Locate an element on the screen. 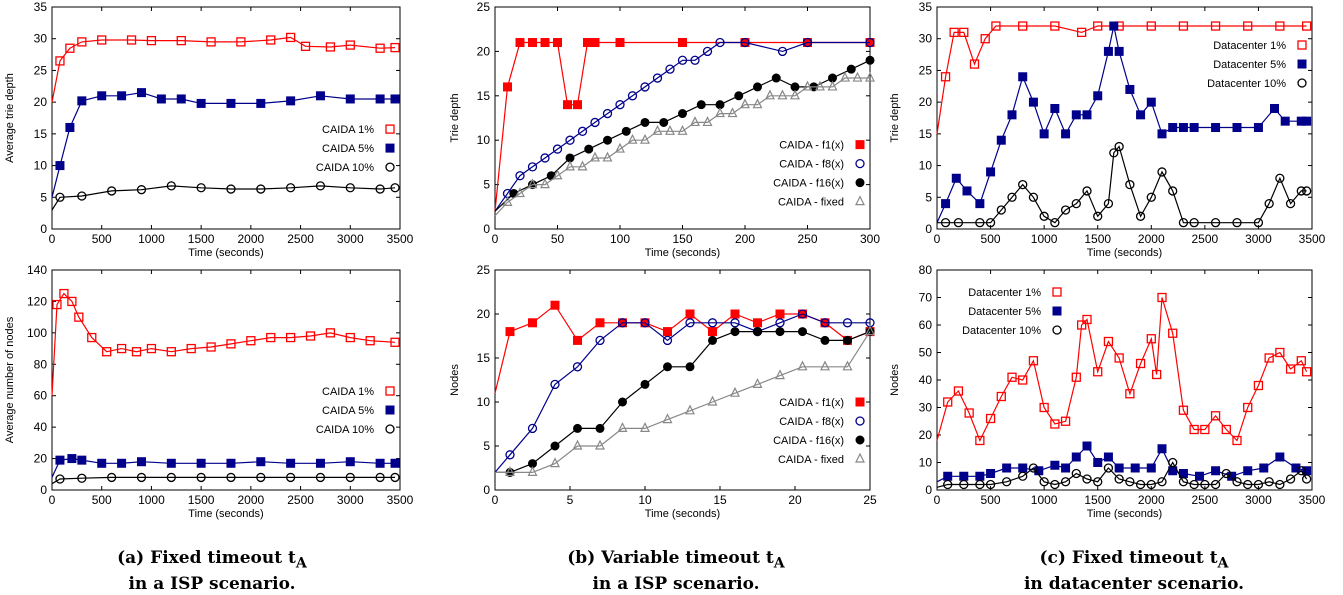 The width and height of the screenshot is (1343, 595). x-tick-label: 2500 is located at coordinates (300, 239).